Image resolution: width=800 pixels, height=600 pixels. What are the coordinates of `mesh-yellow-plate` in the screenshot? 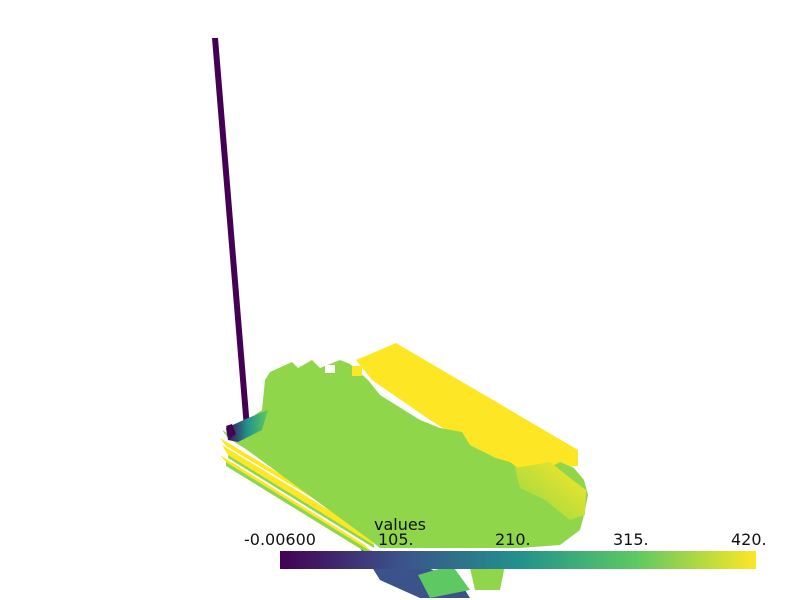 It's located at (467, 406).